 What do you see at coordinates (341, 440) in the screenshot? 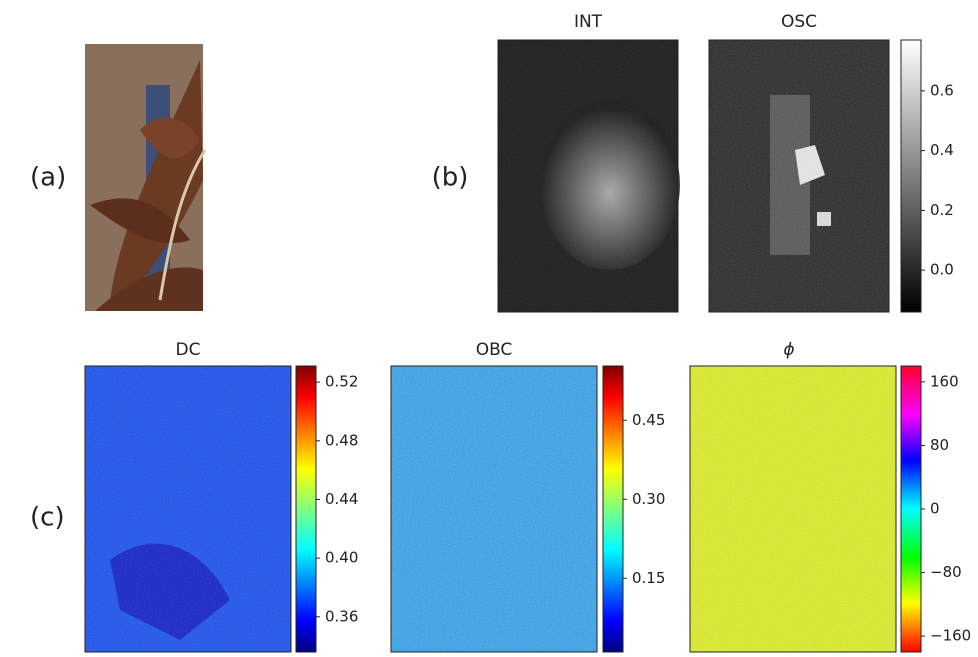
I see `tick-label: 0.48` at bounding box center [341, 440].